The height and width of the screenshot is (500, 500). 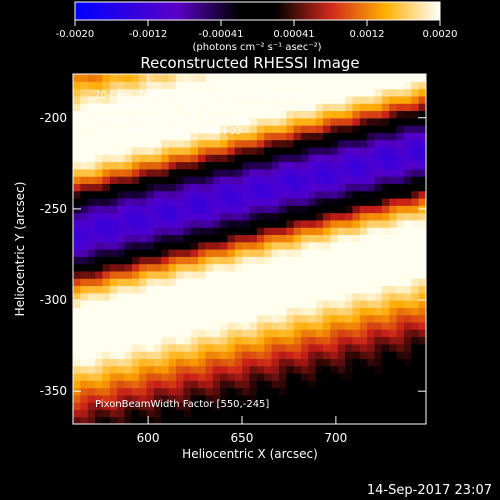 What do you see at coordinates (257, 11) in the screenshot?
I see `colorbar` at bounding box center [257, 11].